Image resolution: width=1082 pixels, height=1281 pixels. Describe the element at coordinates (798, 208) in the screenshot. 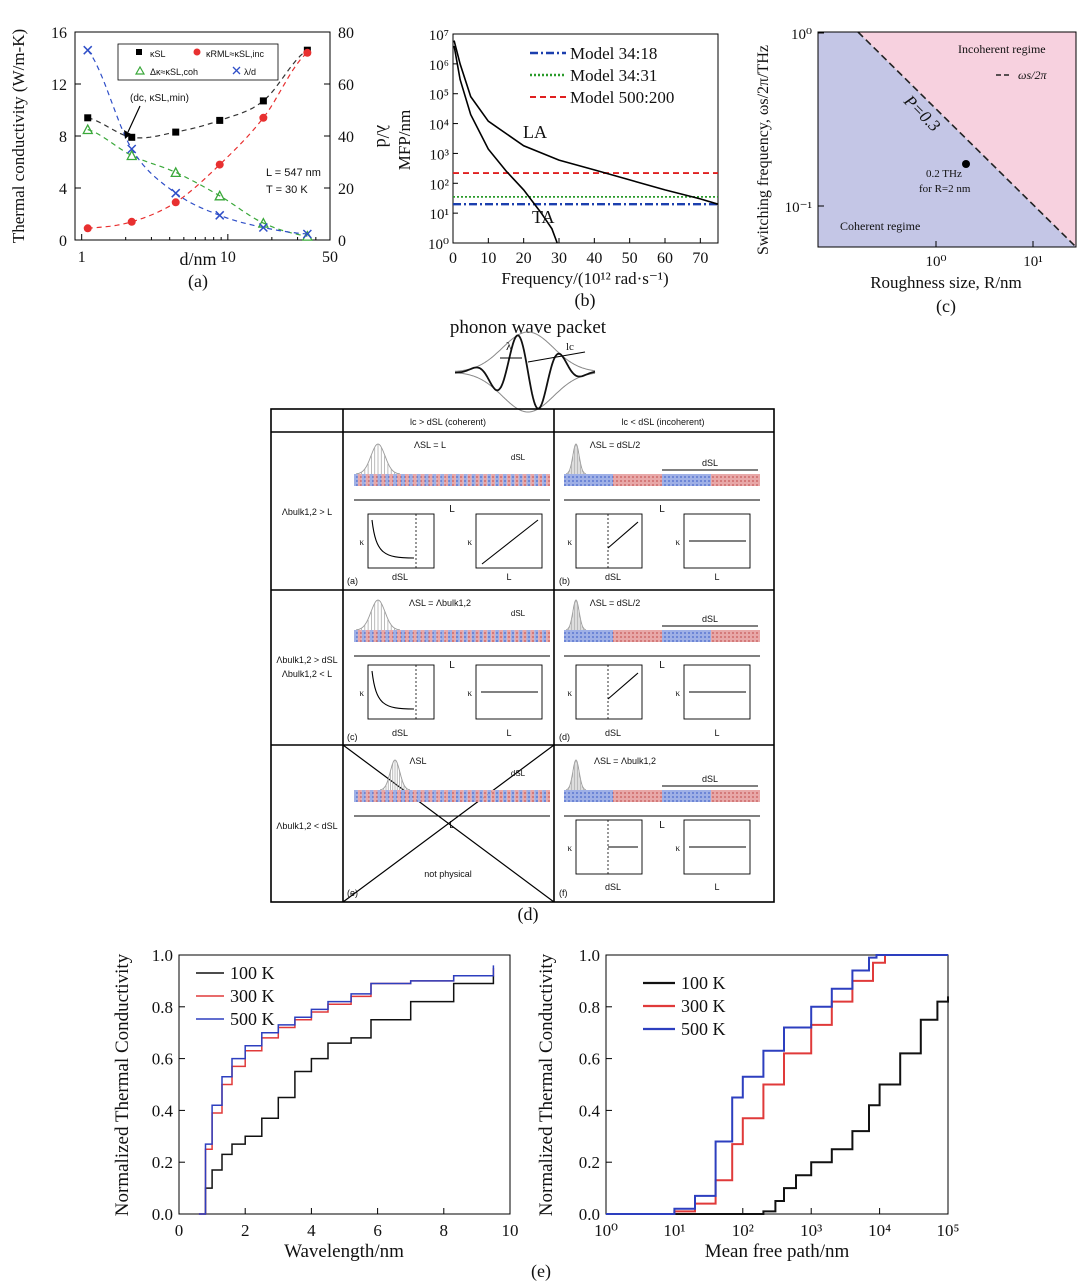

I see `y-tick-label: 10⁻¹` at that location.